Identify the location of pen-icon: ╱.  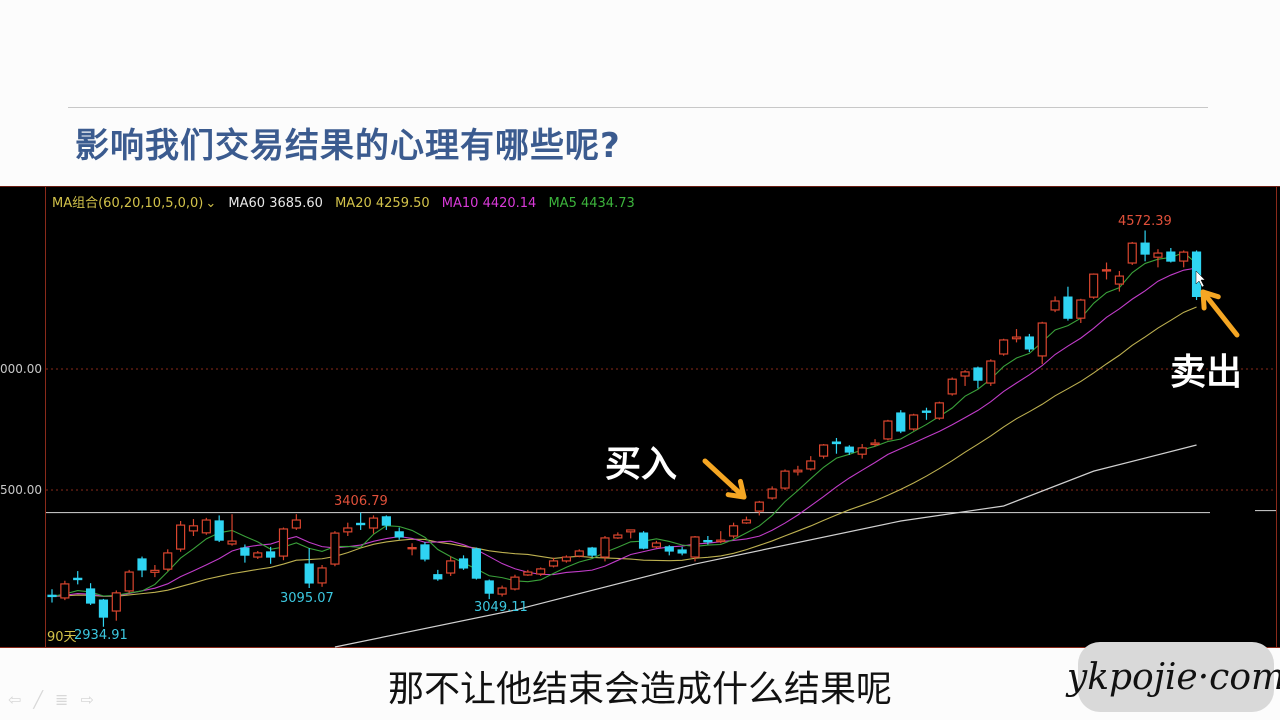
(38, 699).